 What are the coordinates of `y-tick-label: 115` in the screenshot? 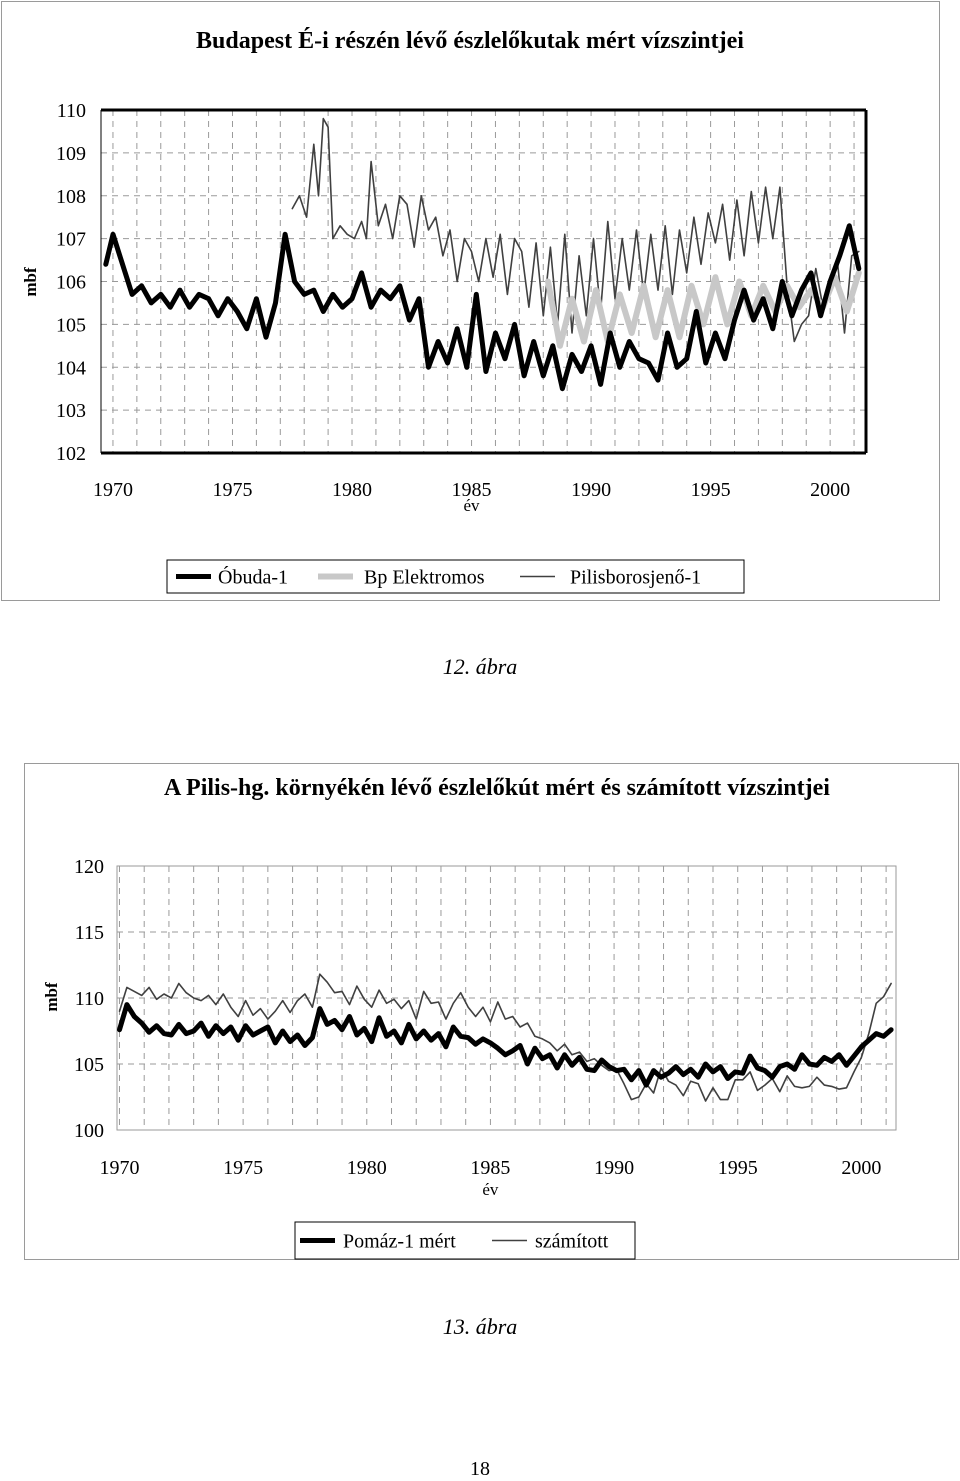 It's located at (89, 933).